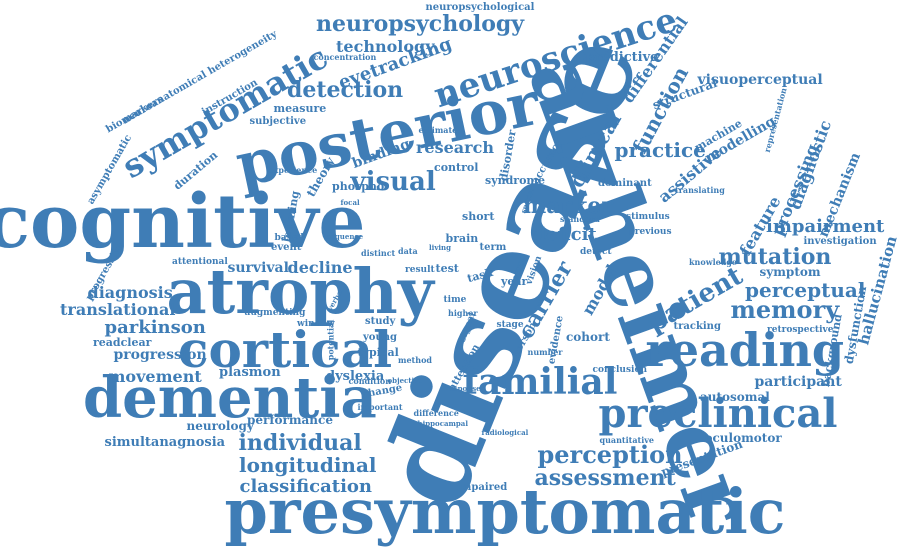 The height and width of the screenshot is (550, 900). Describe the element at coordinates (118, 309) in the screenshot. I see `word-translational: translational` at that location.